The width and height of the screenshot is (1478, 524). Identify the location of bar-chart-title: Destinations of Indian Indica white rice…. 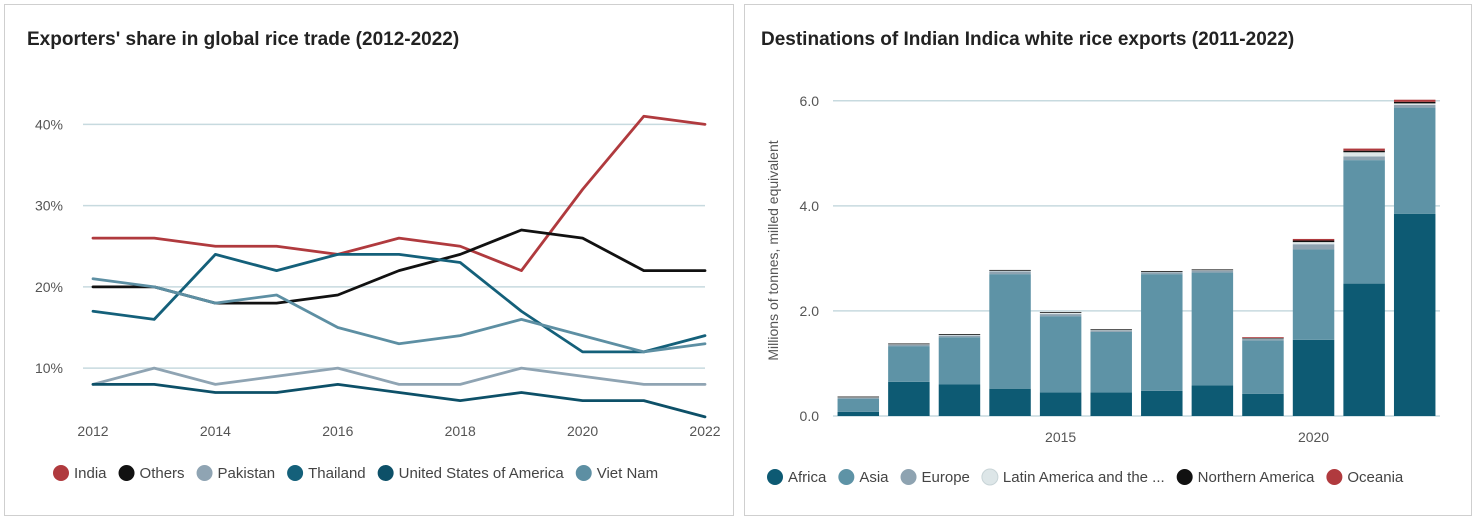
(1028, 39).